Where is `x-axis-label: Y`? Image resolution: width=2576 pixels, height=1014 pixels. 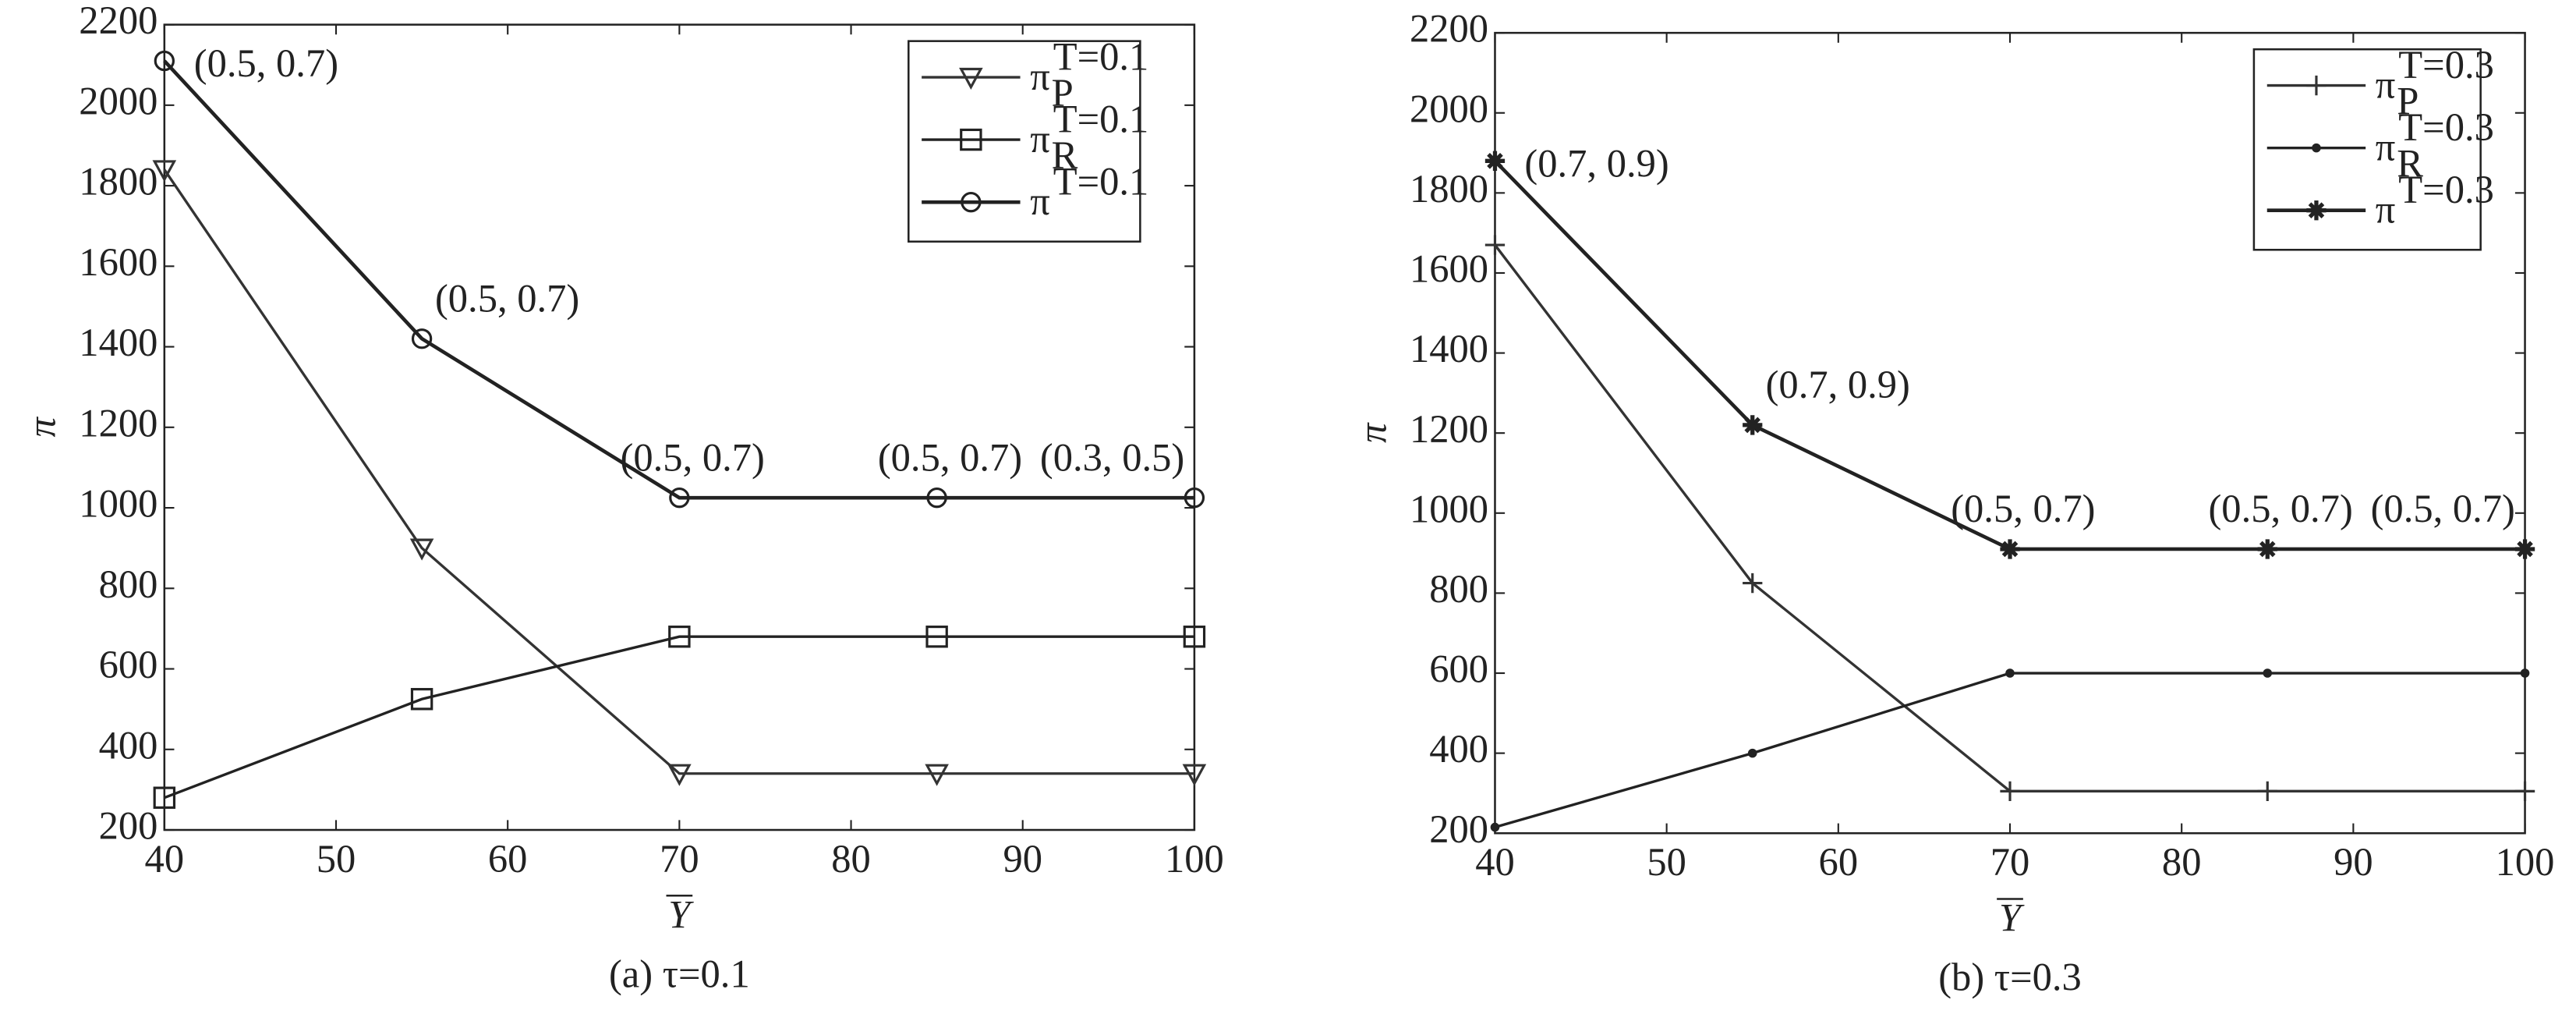 x-axis-label: Y is located at coordinates (2012, 918).